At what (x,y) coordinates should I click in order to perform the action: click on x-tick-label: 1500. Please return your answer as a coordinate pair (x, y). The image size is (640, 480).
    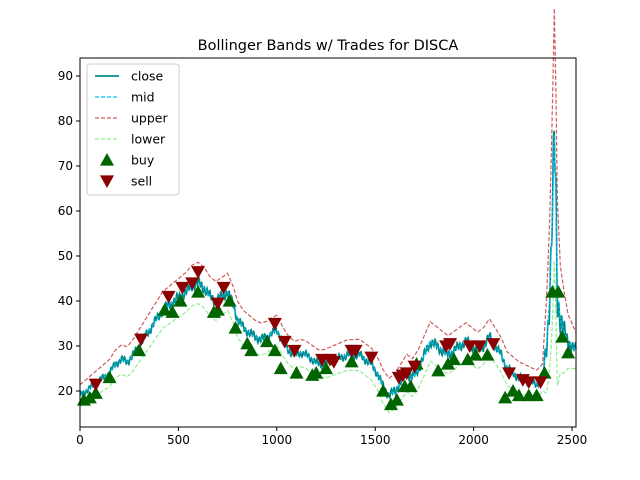
    Looking at the image, I should click on (375, 440).